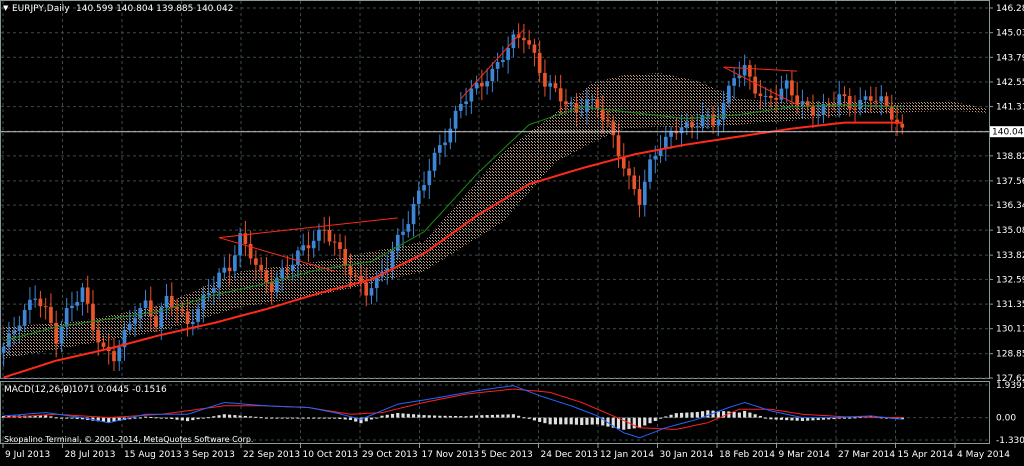 Image resolution: width=1024 pixels, height=466 pixels. What do you see at coordinates (983, 455) in the screenshot?
I see `time-tick-label: 4 May 2014` at bounding box center [983, 455].